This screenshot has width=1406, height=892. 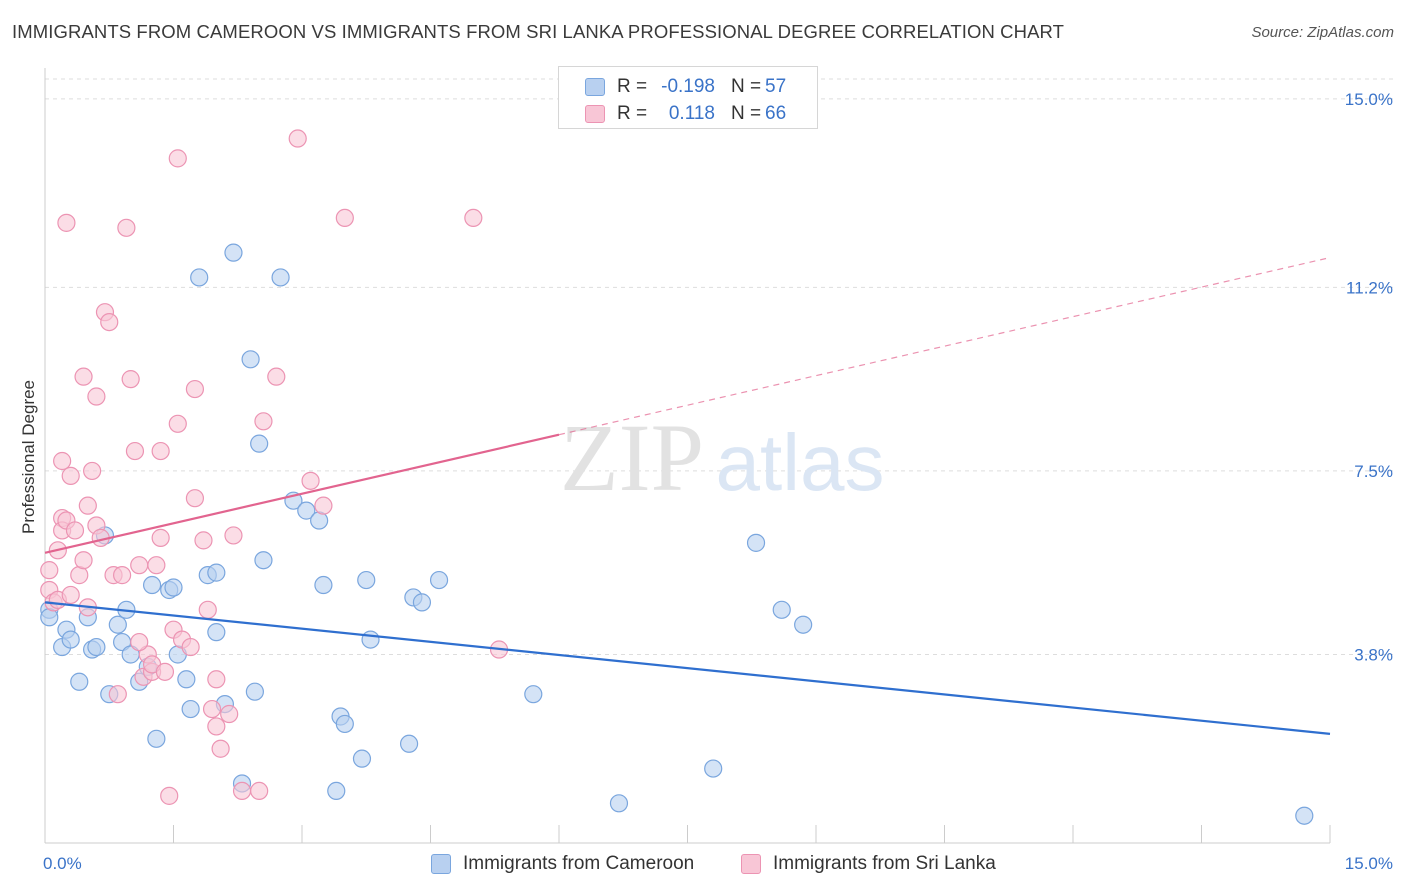 I want to click on legend-label-cameroon: Immigrants from Cameroon, so click(x=579, y=863).